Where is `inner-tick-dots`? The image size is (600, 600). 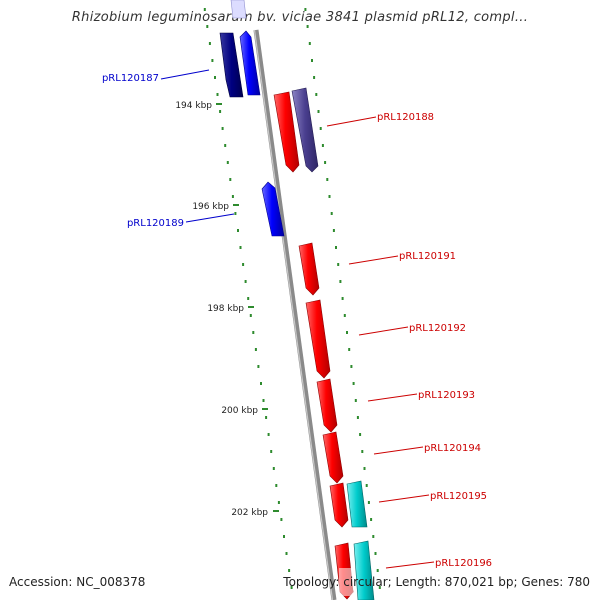 inner-tick-dots is located at coordinates (248, 298).